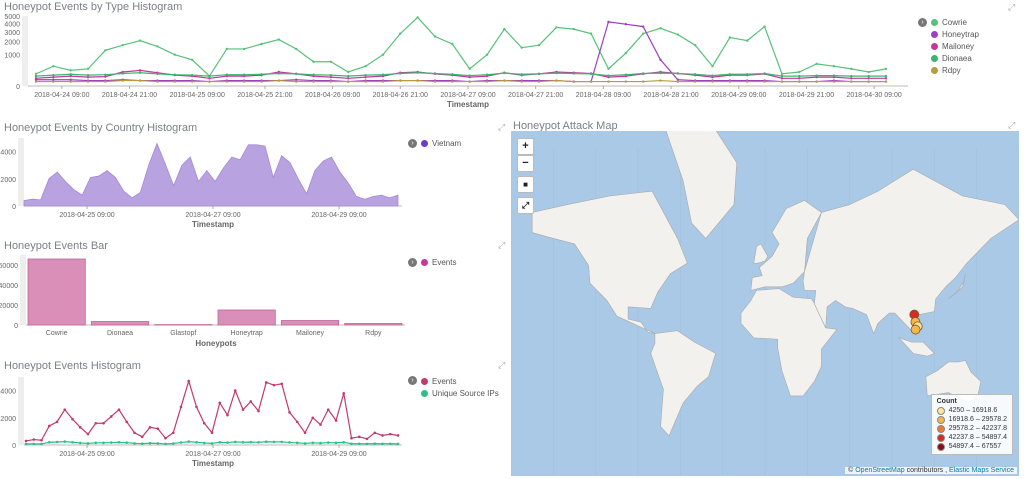  What do you see at coordinates (400, 95) in the screenshot?
I see `x-tick-label: 2018-04-26 21:00` at bounding box center [400, 95].